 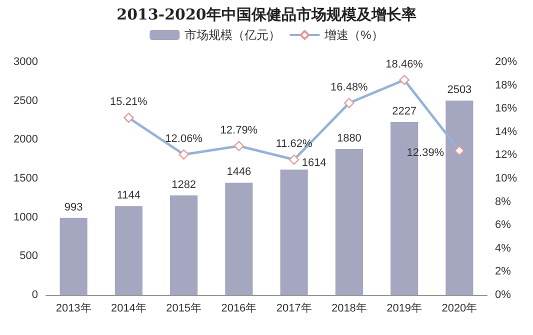 What do you see at coordinates (128, 308) in the screenshot?
I see `x-tick-label: 2014年` at bounding box center [128, 308].